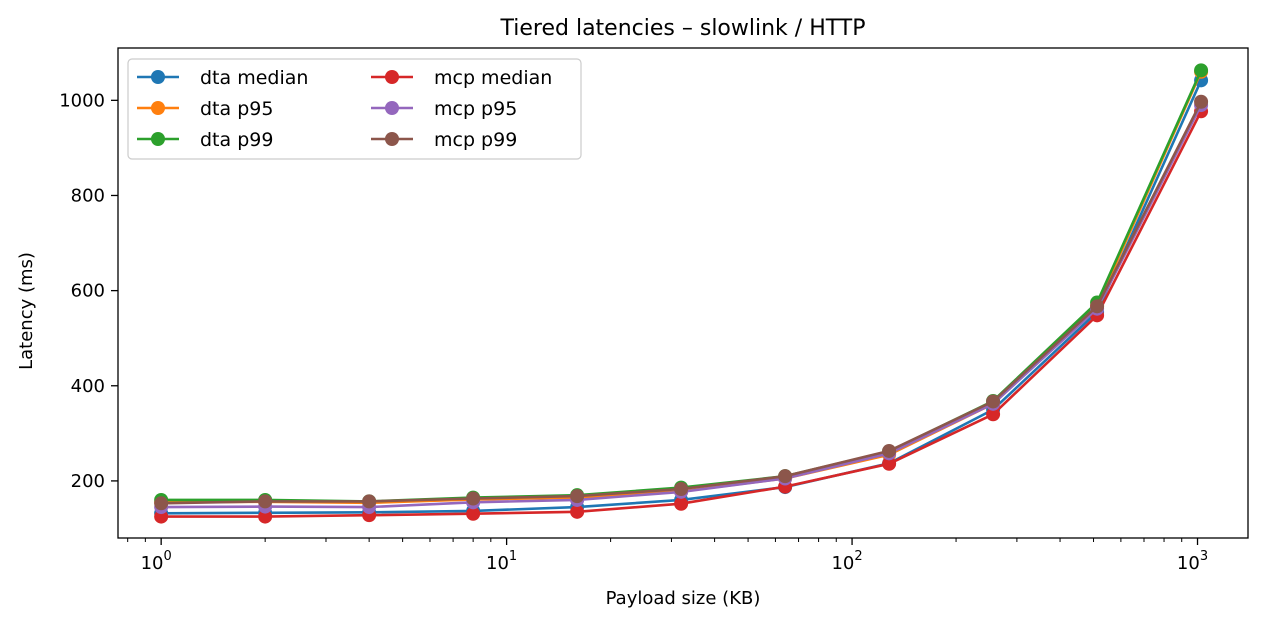 This screenshot has height=624, width=1264. What do you see at coordinates (88, 291) in the screenshot?
I see `y-tick-label: 600` at bounding box center [88, 291].